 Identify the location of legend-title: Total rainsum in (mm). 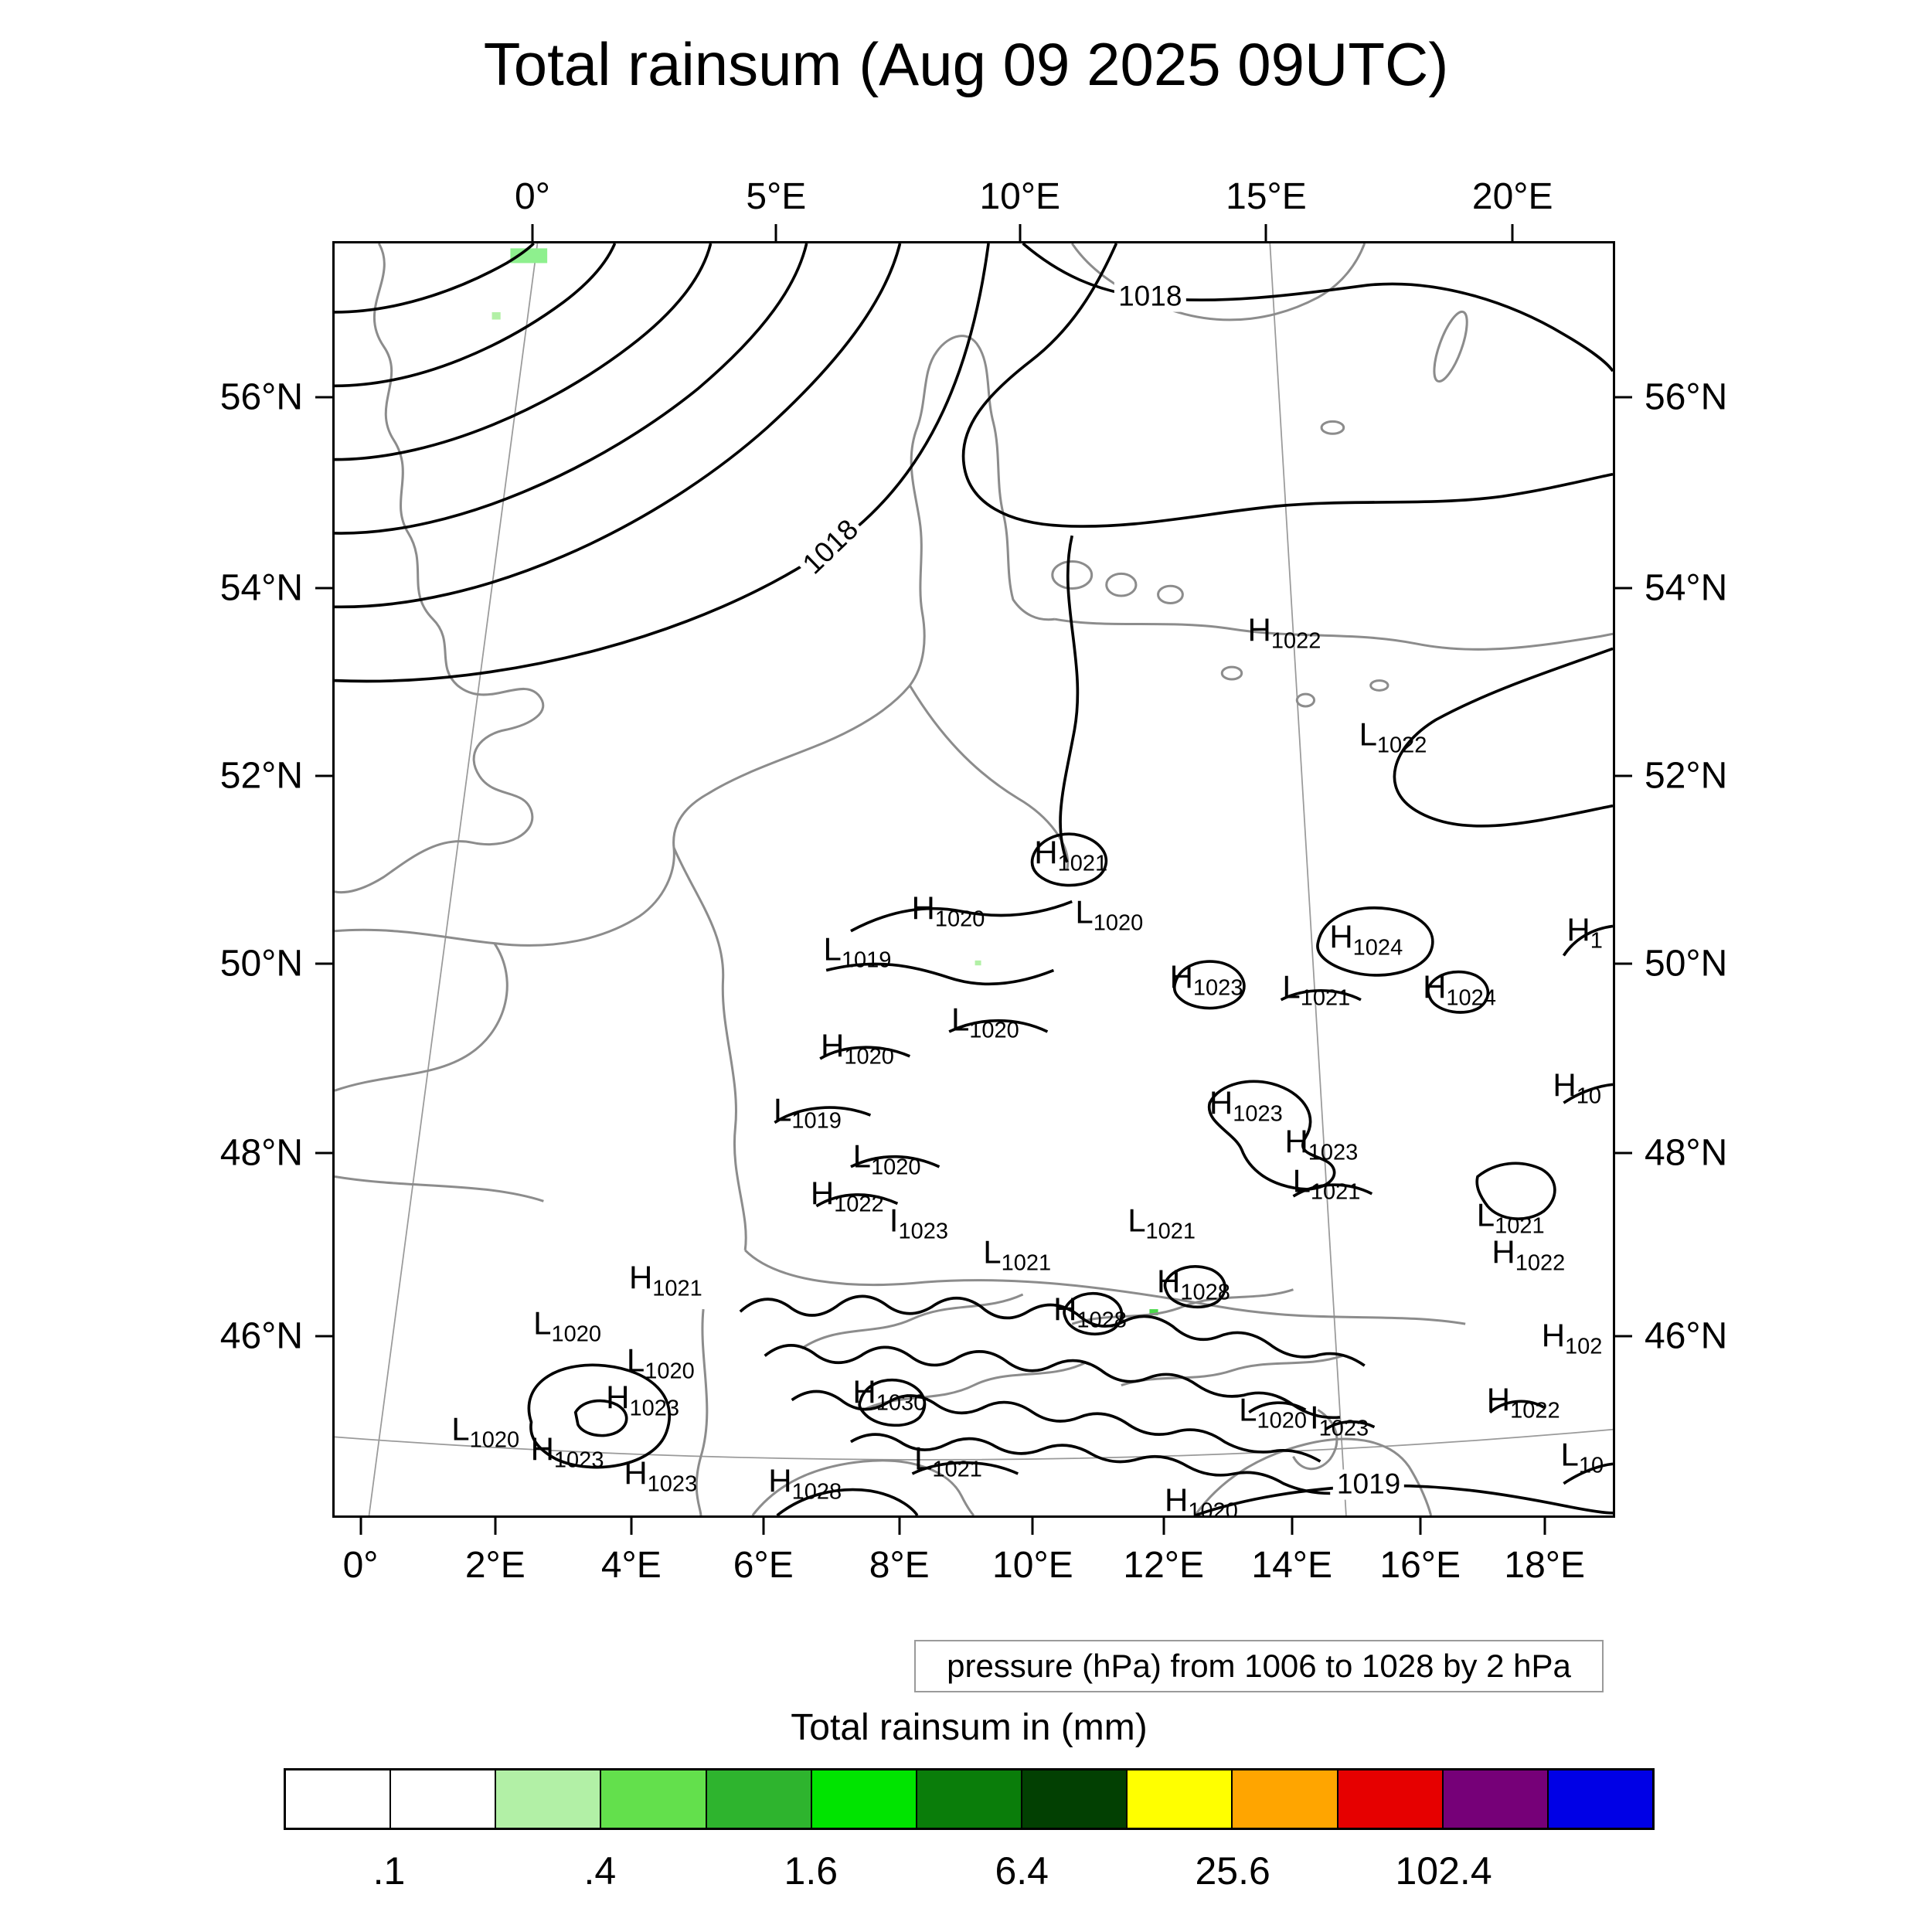
(970, 1728).